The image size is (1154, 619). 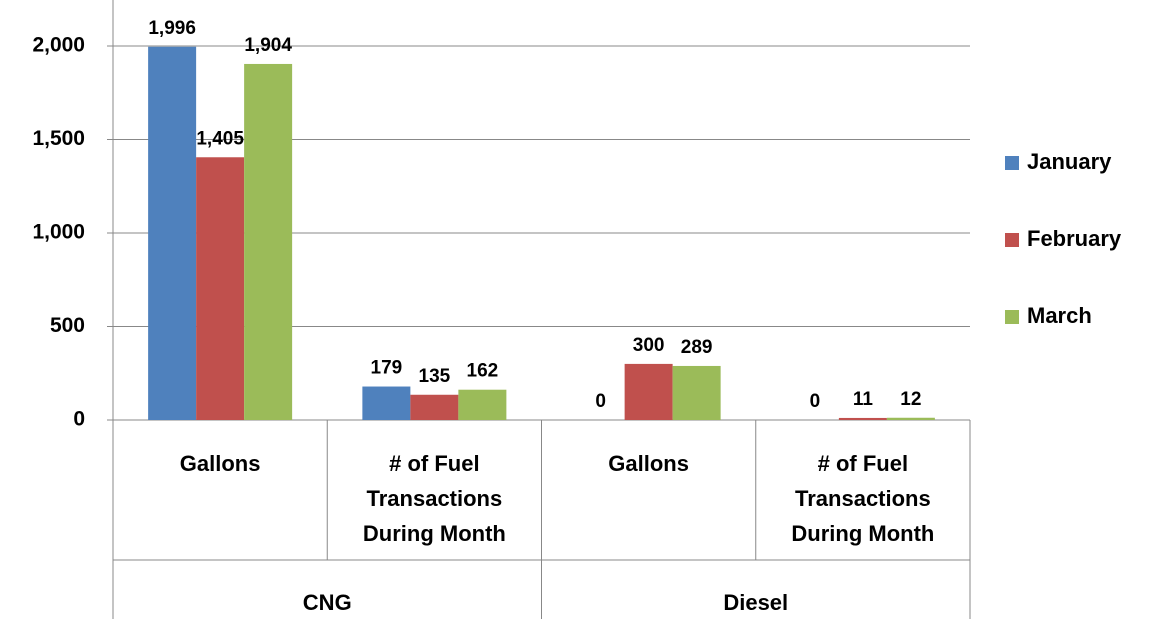 I want to click on group-label: CNG, so click(x=327, y=602).